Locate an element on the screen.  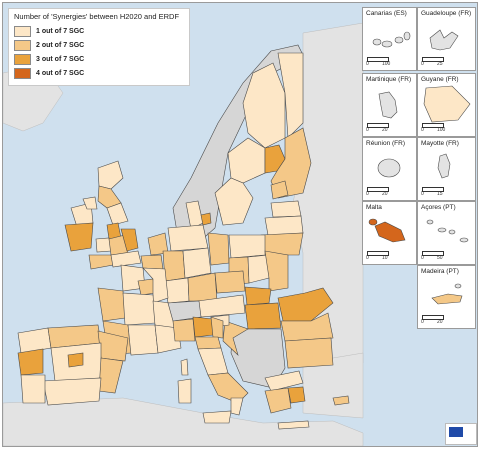
region-uk-wales is located at coordinates (103, 245).